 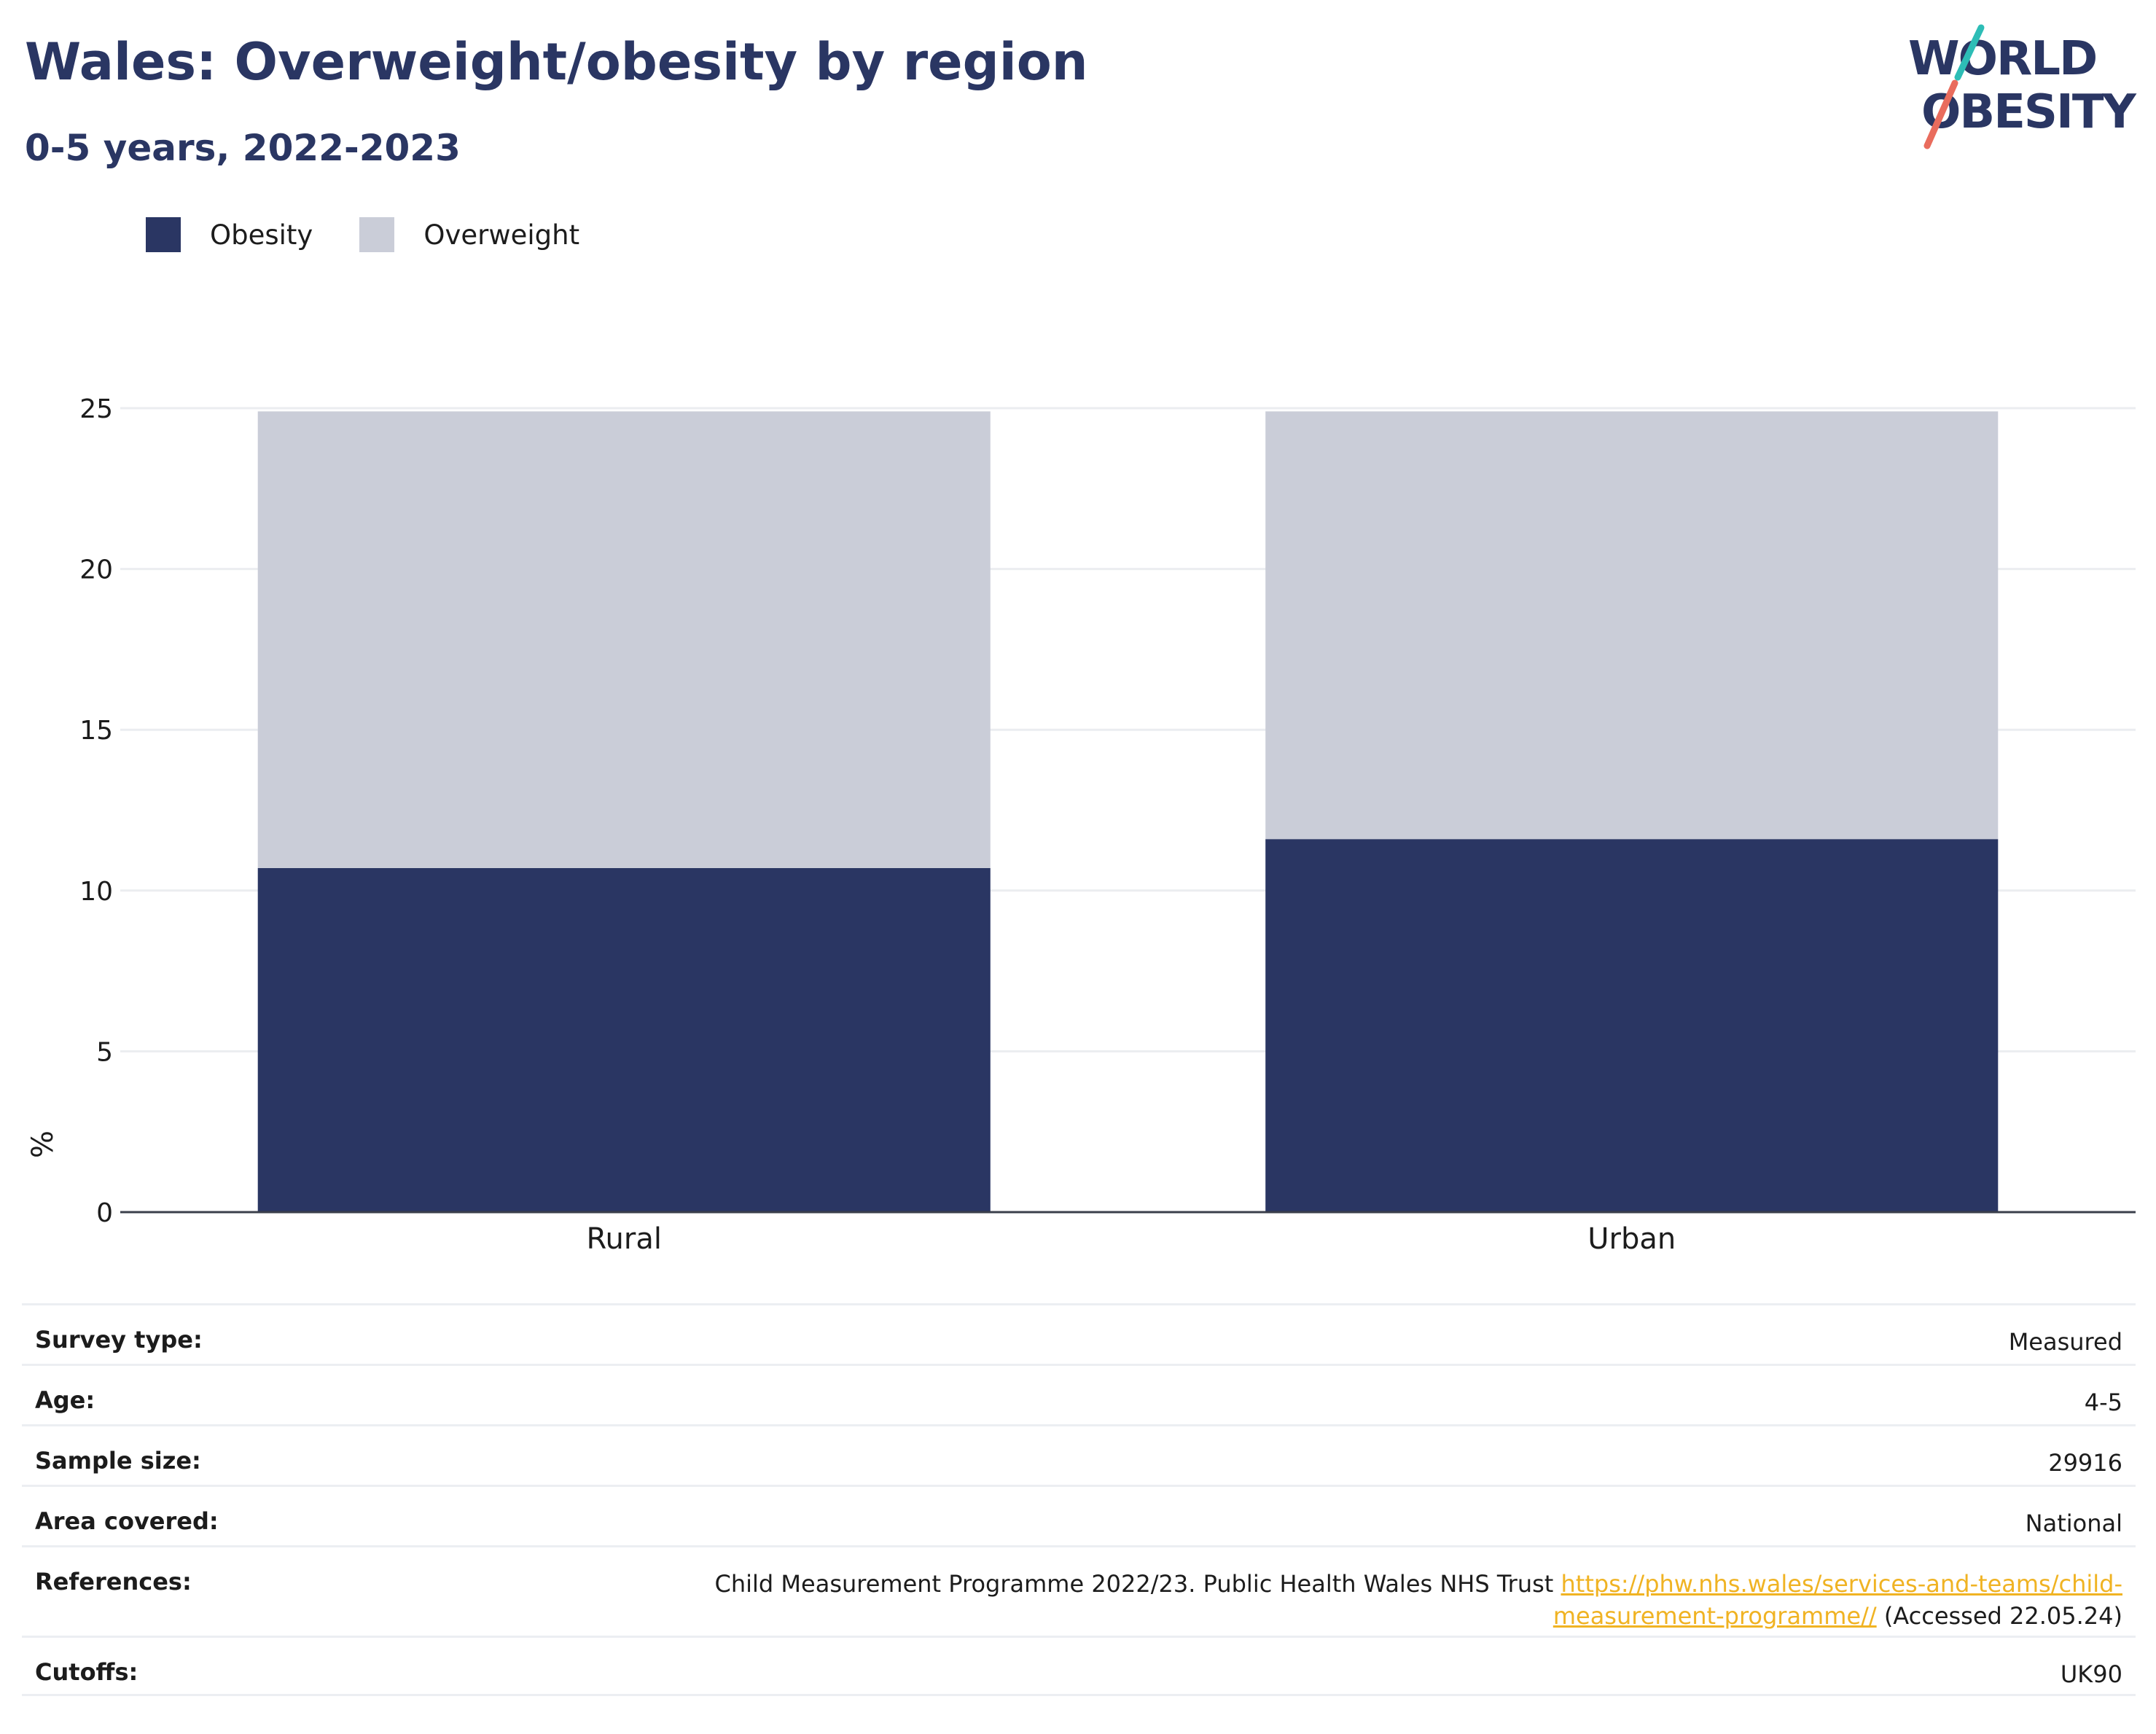 What do you see at coordinates (2091, 1674) in the screenshot?
I see `meta-value-cutoffs: UK90` at bounding box center [2091, 1674].